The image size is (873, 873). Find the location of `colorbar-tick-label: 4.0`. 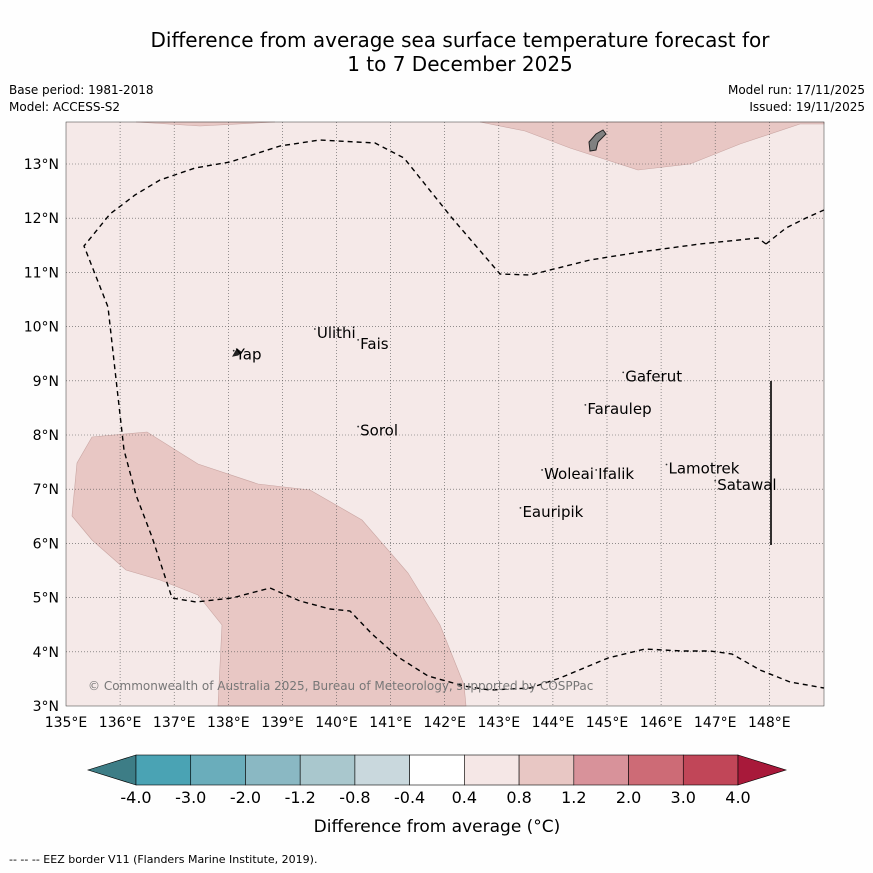

colorbar-tick-label: 4.0 is located at coordinates (737, 797).